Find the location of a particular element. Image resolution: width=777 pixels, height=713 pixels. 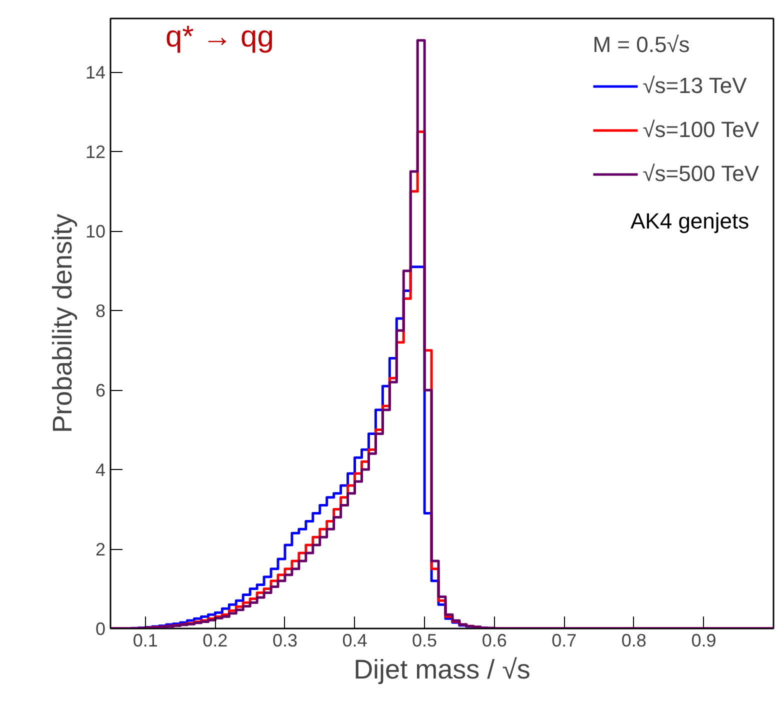

x-tick-label: 0.5 is located at coordinates (425, 640).